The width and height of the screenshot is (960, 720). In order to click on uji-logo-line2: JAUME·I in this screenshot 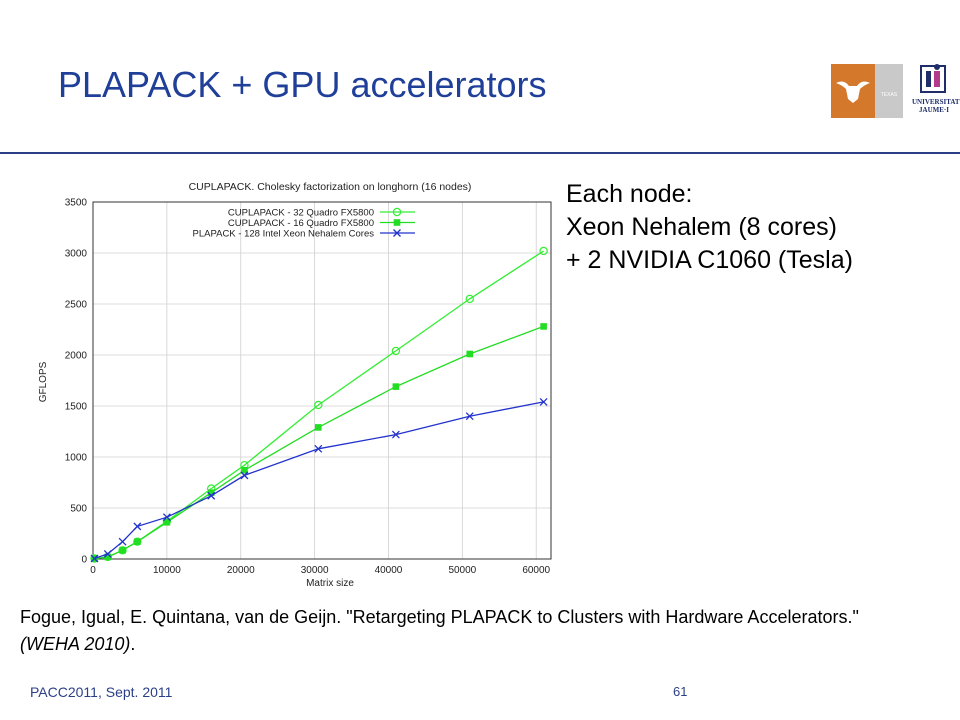, I will do `click(934, 110)`.